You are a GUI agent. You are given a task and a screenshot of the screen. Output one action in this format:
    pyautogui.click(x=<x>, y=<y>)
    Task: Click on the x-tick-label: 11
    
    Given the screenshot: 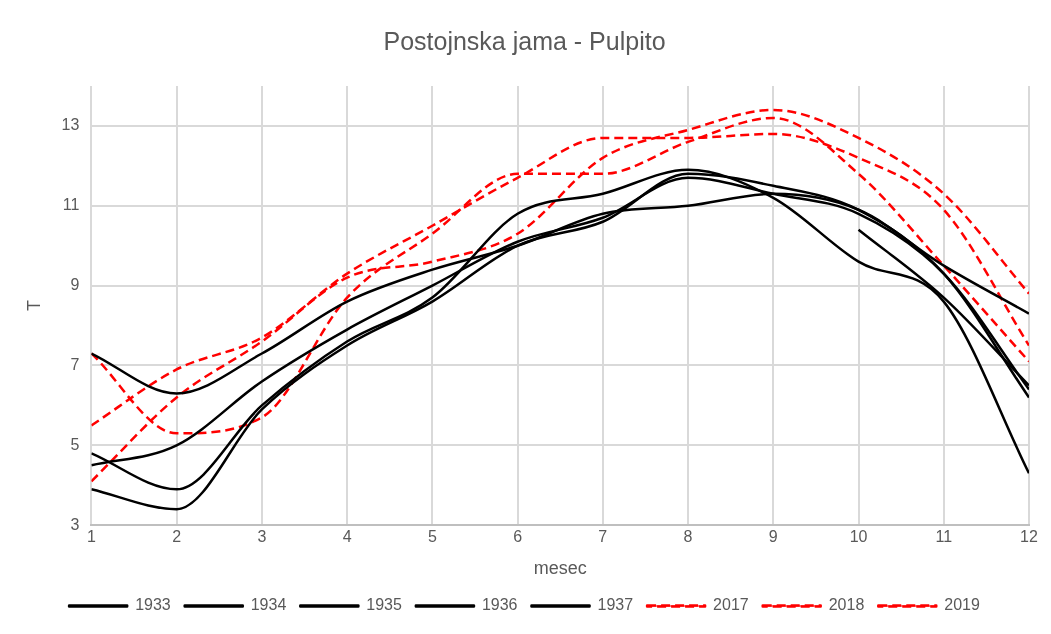 What is the action you would take?
    pyautogui.click(x=944, y=537)
    